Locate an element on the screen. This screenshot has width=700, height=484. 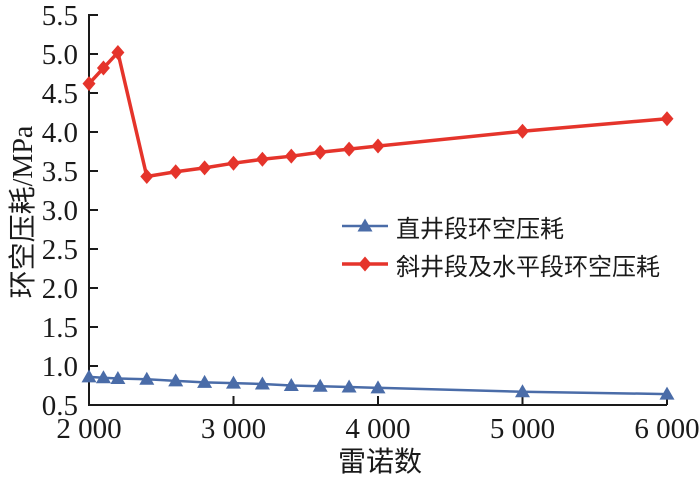
y-tick-label: 3.0 is located at coordinates (60, 211).